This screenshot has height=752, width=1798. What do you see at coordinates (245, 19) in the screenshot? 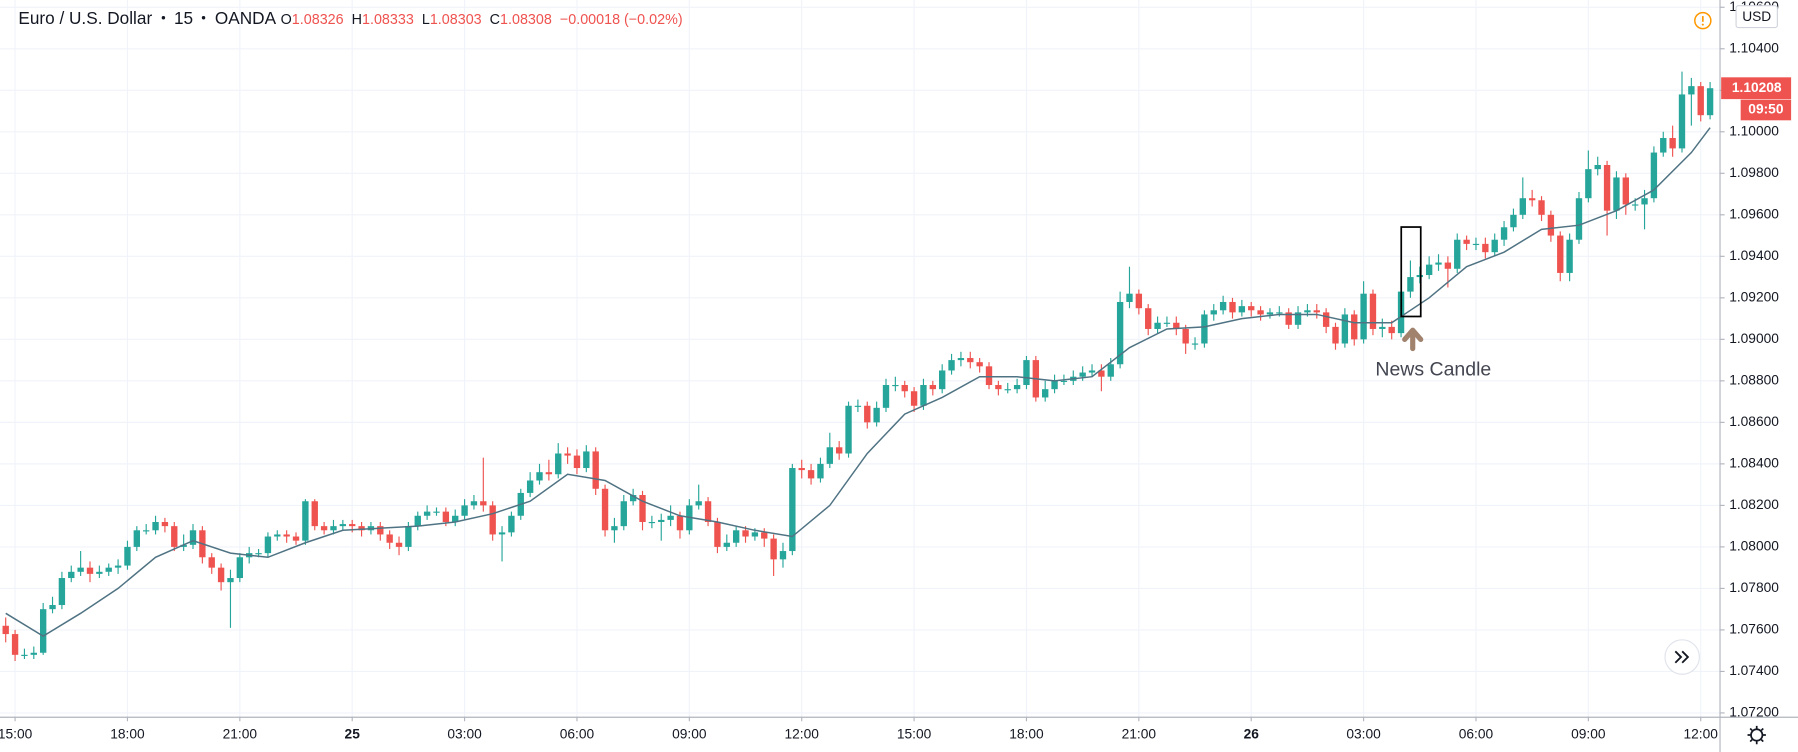
I see `exchange: OANDA` at bounding box center [245, 19].